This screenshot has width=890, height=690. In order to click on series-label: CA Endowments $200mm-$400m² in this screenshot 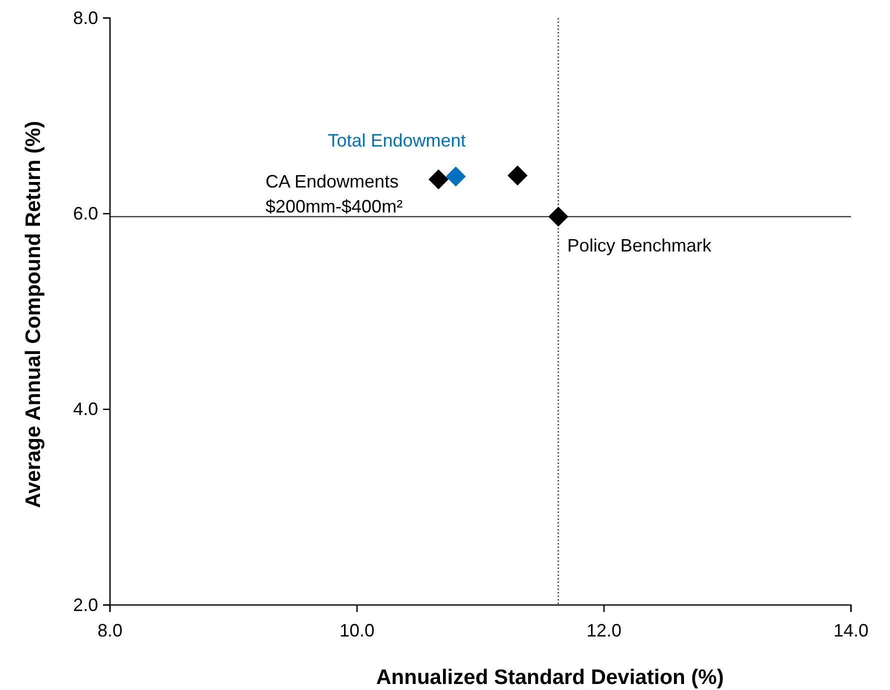, I will do `click(334, 193)`.